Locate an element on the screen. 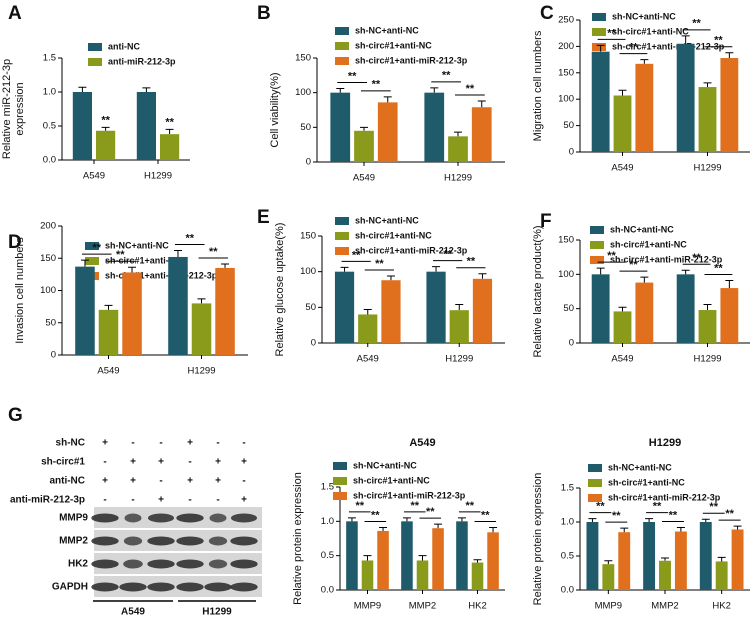 This screenshot has height=624, width=753. panel-label: E is located at coordinates (263, 217).